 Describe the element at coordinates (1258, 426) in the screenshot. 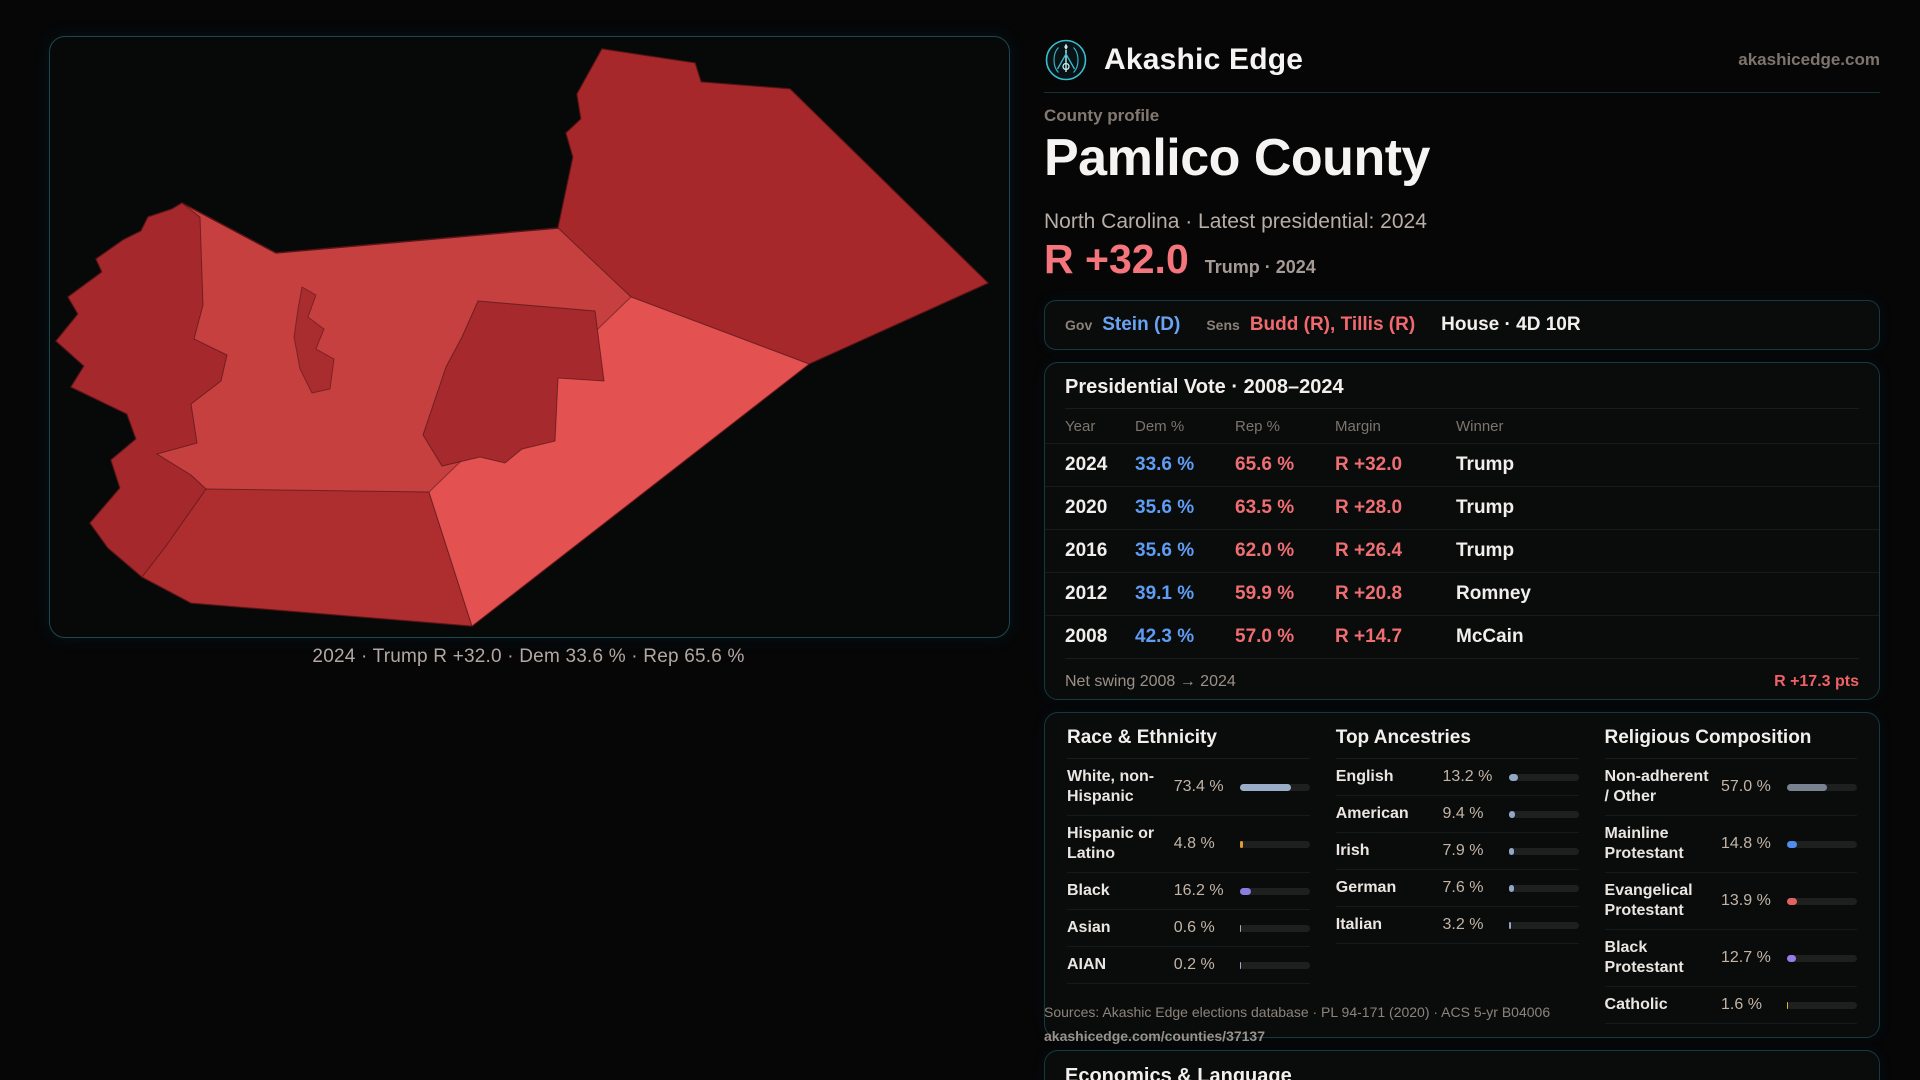

I see `col-rep: Rep %` at that location.